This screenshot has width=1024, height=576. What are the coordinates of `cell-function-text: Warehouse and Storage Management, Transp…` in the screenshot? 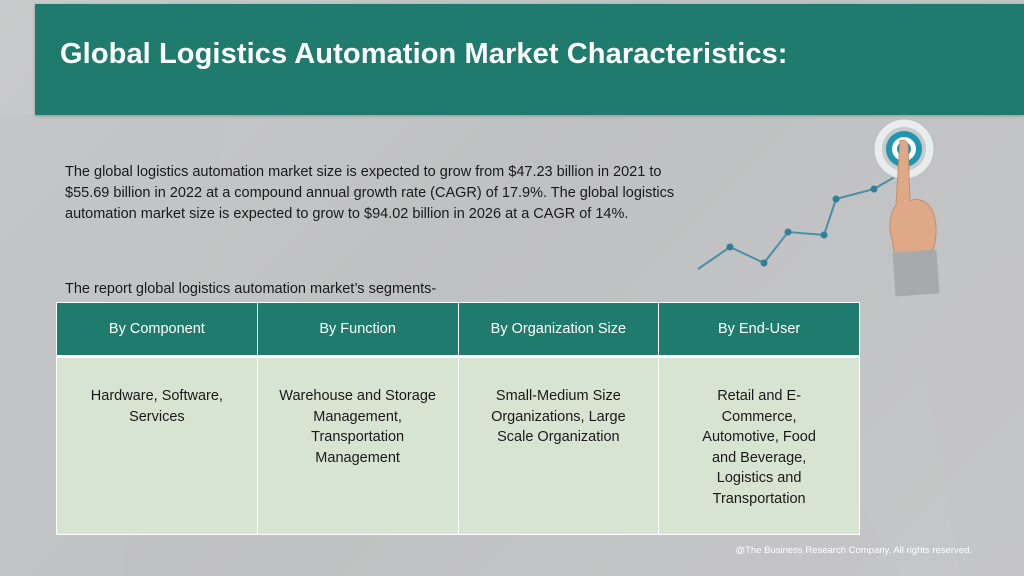 It's located at (357, 427).